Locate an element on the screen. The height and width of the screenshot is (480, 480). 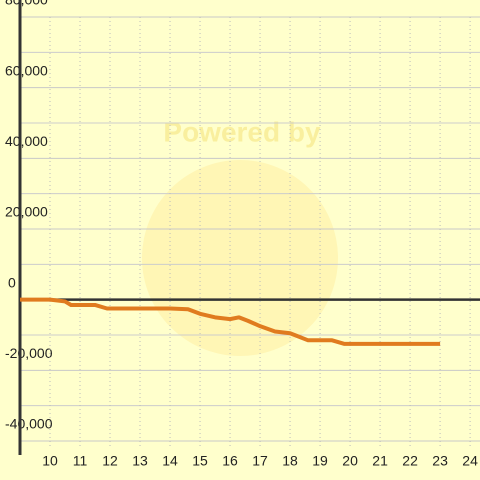
data-line is located at coordinates (230, 321).